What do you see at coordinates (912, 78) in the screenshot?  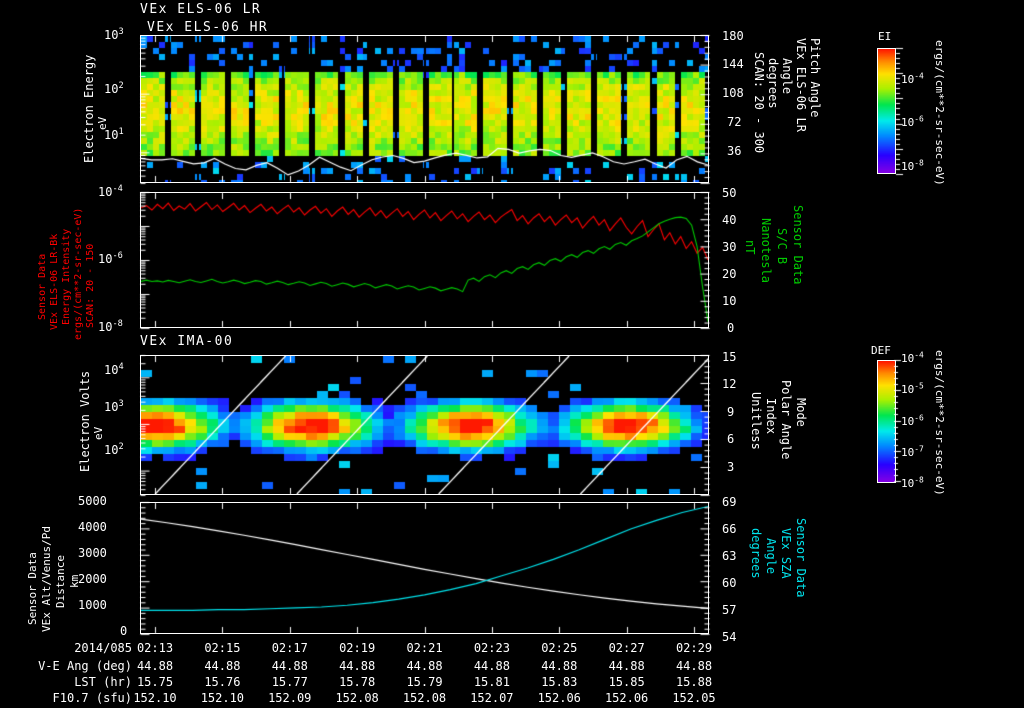 I see `ei-cbtick-0: 10⁻⁴` at bounding box center [912, 78].